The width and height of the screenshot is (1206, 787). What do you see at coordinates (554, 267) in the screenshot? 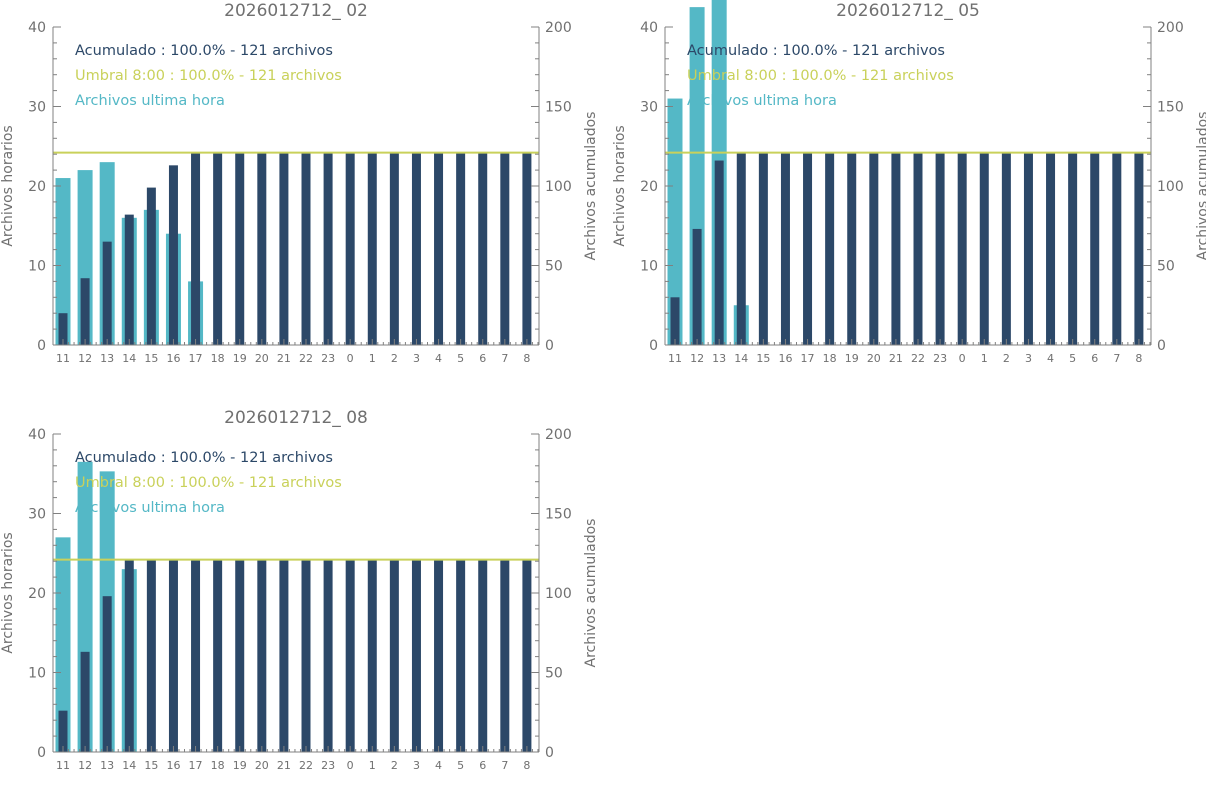
I see `right-tick-label: 50` at bounding box center [554, 267].